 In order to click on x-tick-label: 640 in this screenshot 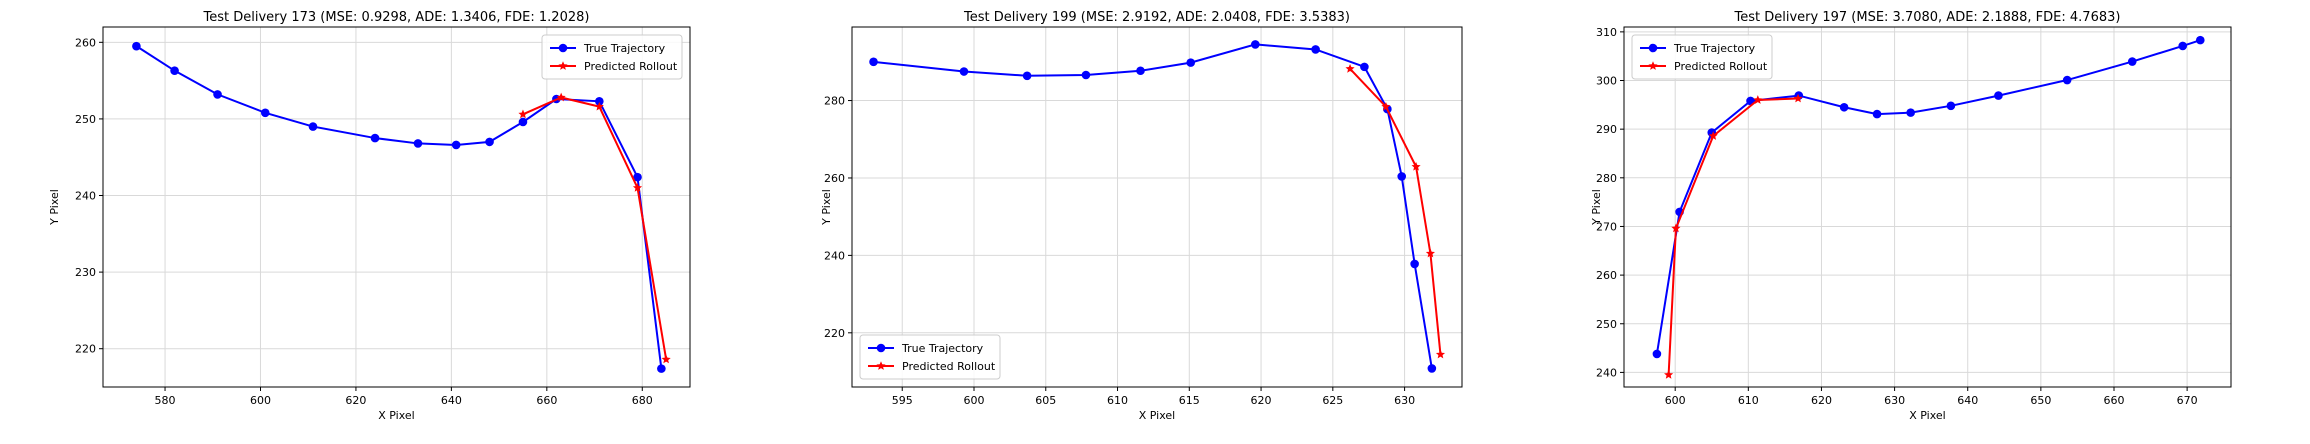, I will do `click(1967, 400)`.